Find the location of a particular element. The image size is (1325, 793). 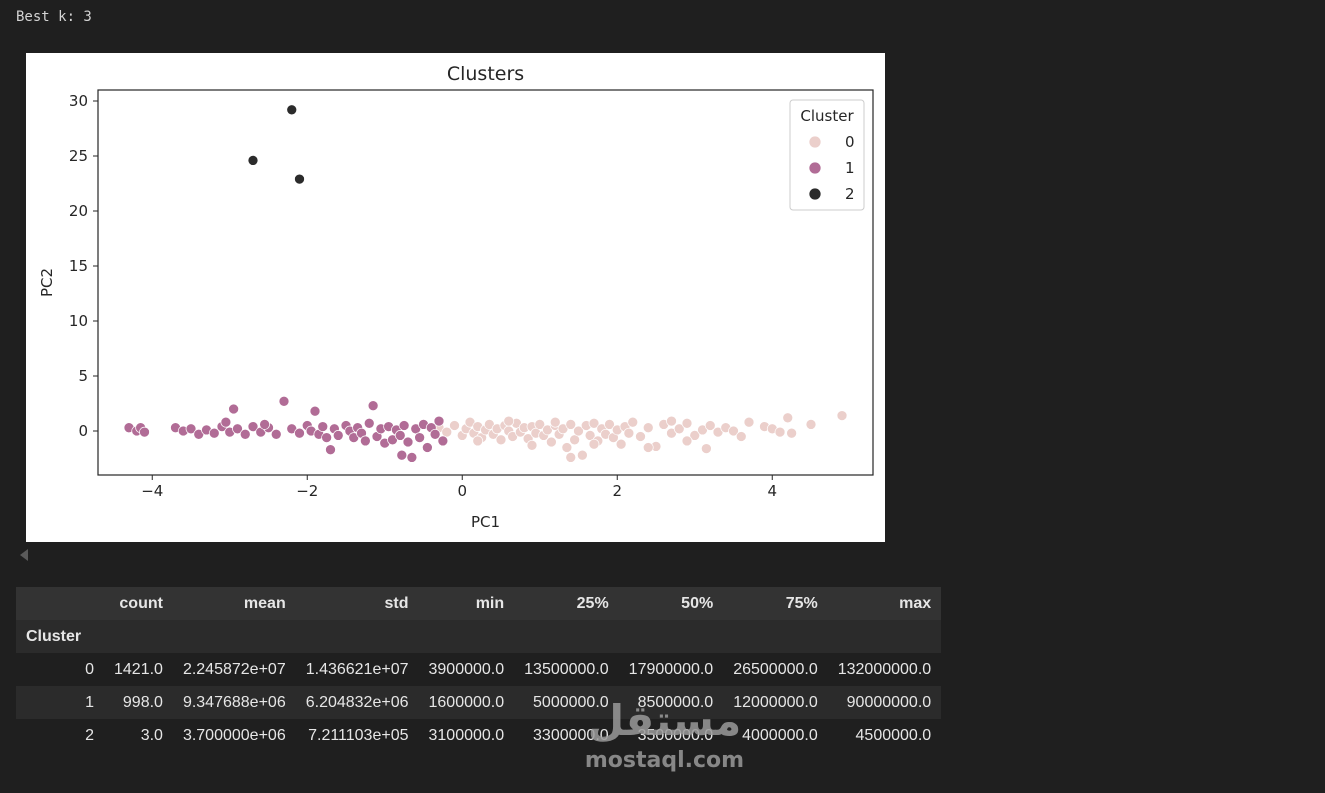

column-header: count is located at coordinates (138, 603).